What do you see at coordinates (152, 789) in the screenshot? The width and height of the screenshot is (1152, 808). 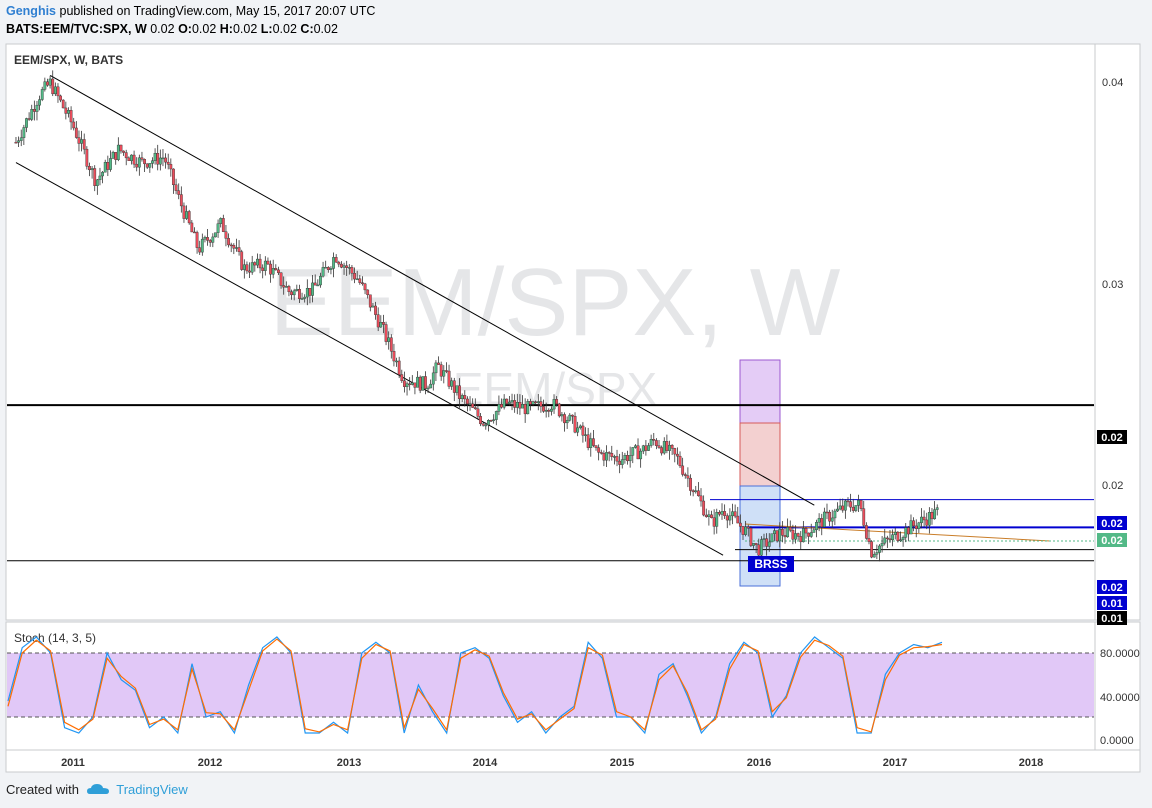 I see `tradingview-link: TradingView` at bounding box center [152, 789].